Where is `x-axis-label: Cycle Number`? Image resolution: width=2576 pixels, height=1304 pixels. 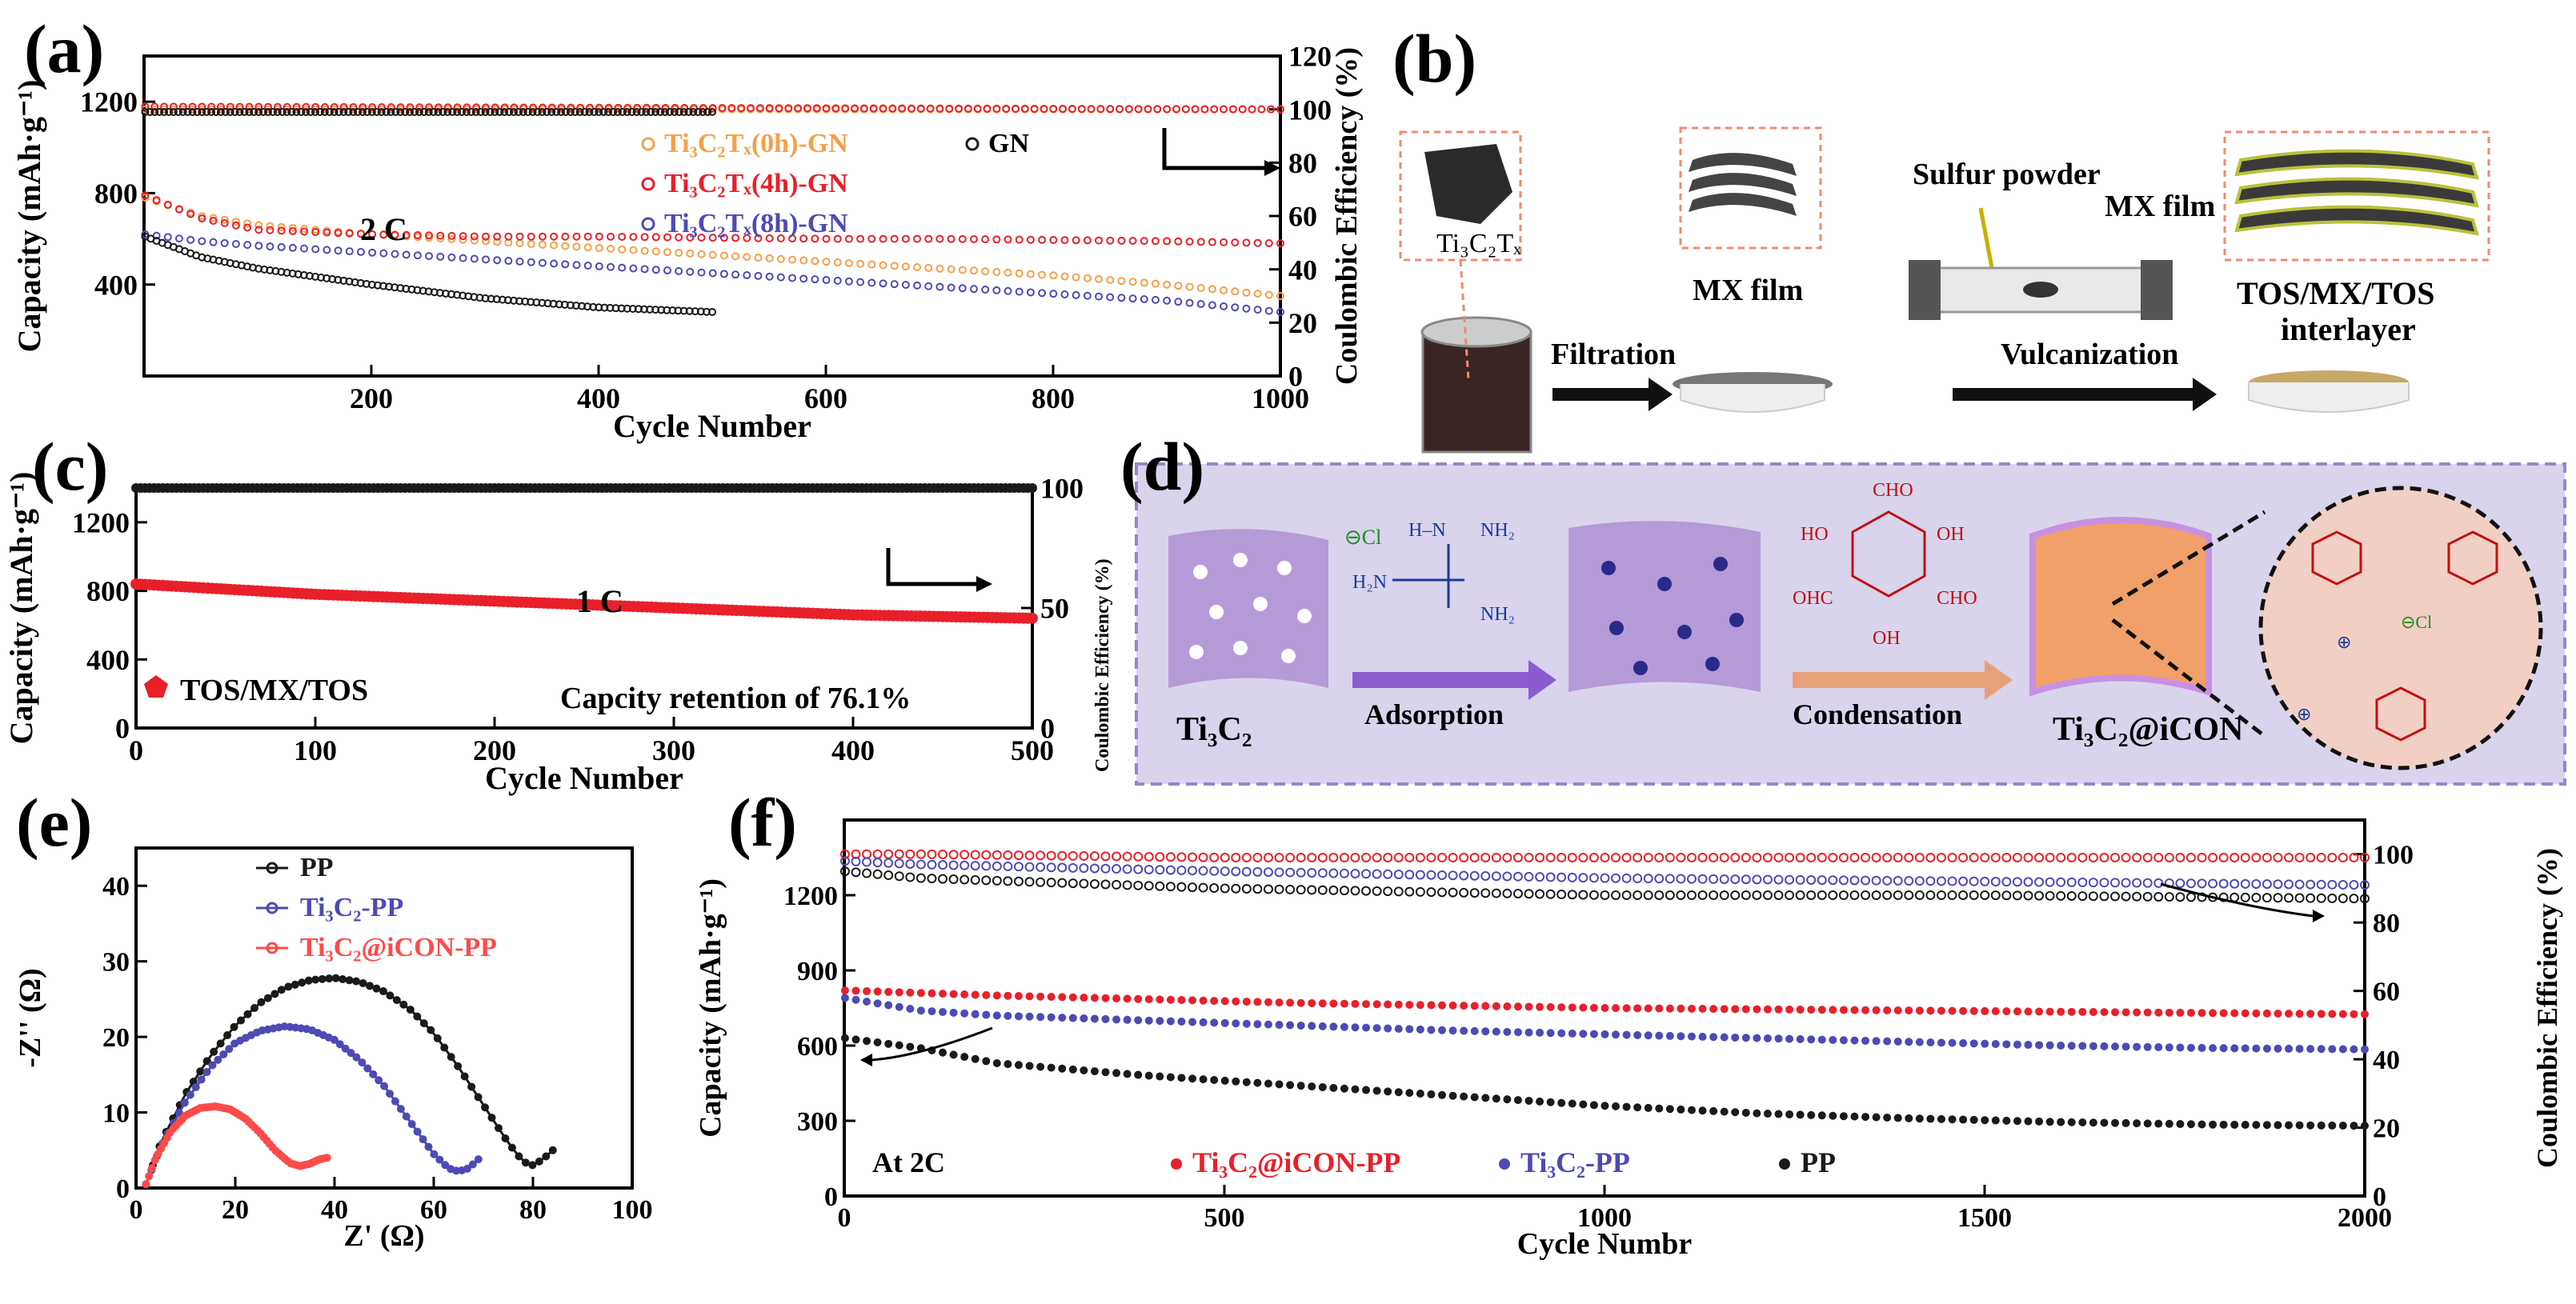
x-axis-label: Cycle Number is located at coordinates (712, 426).